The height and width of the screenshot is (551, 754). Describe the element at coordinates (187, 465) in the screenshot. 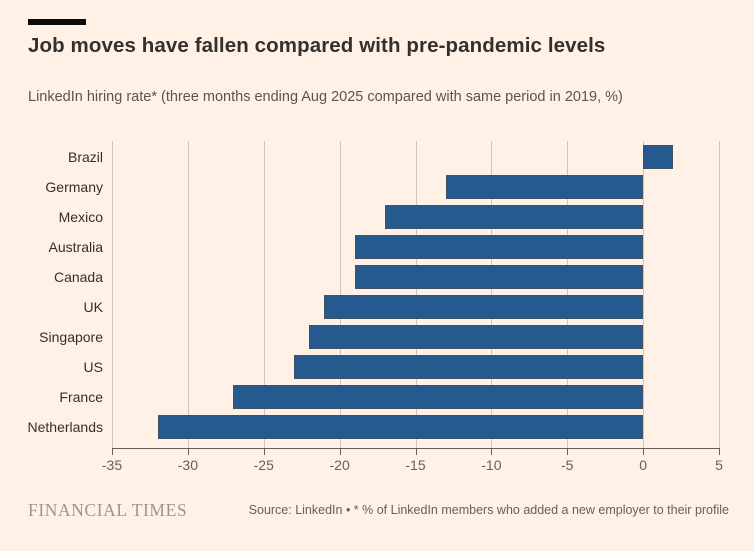

I see `axis-tick-label--30: -30` at that location.